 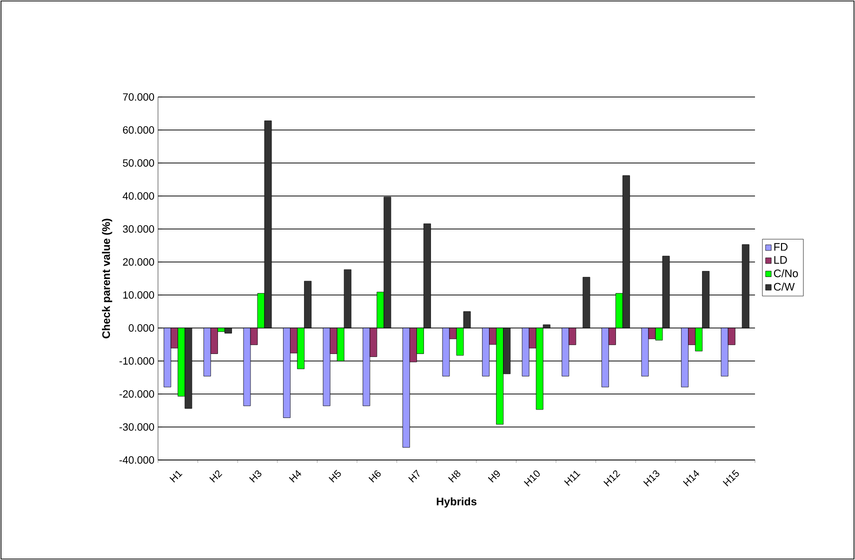 What do you see at coordinates (255, 476) in the screenshot?
I see `x-tick-label: H3` at bounding box center [255, 476].